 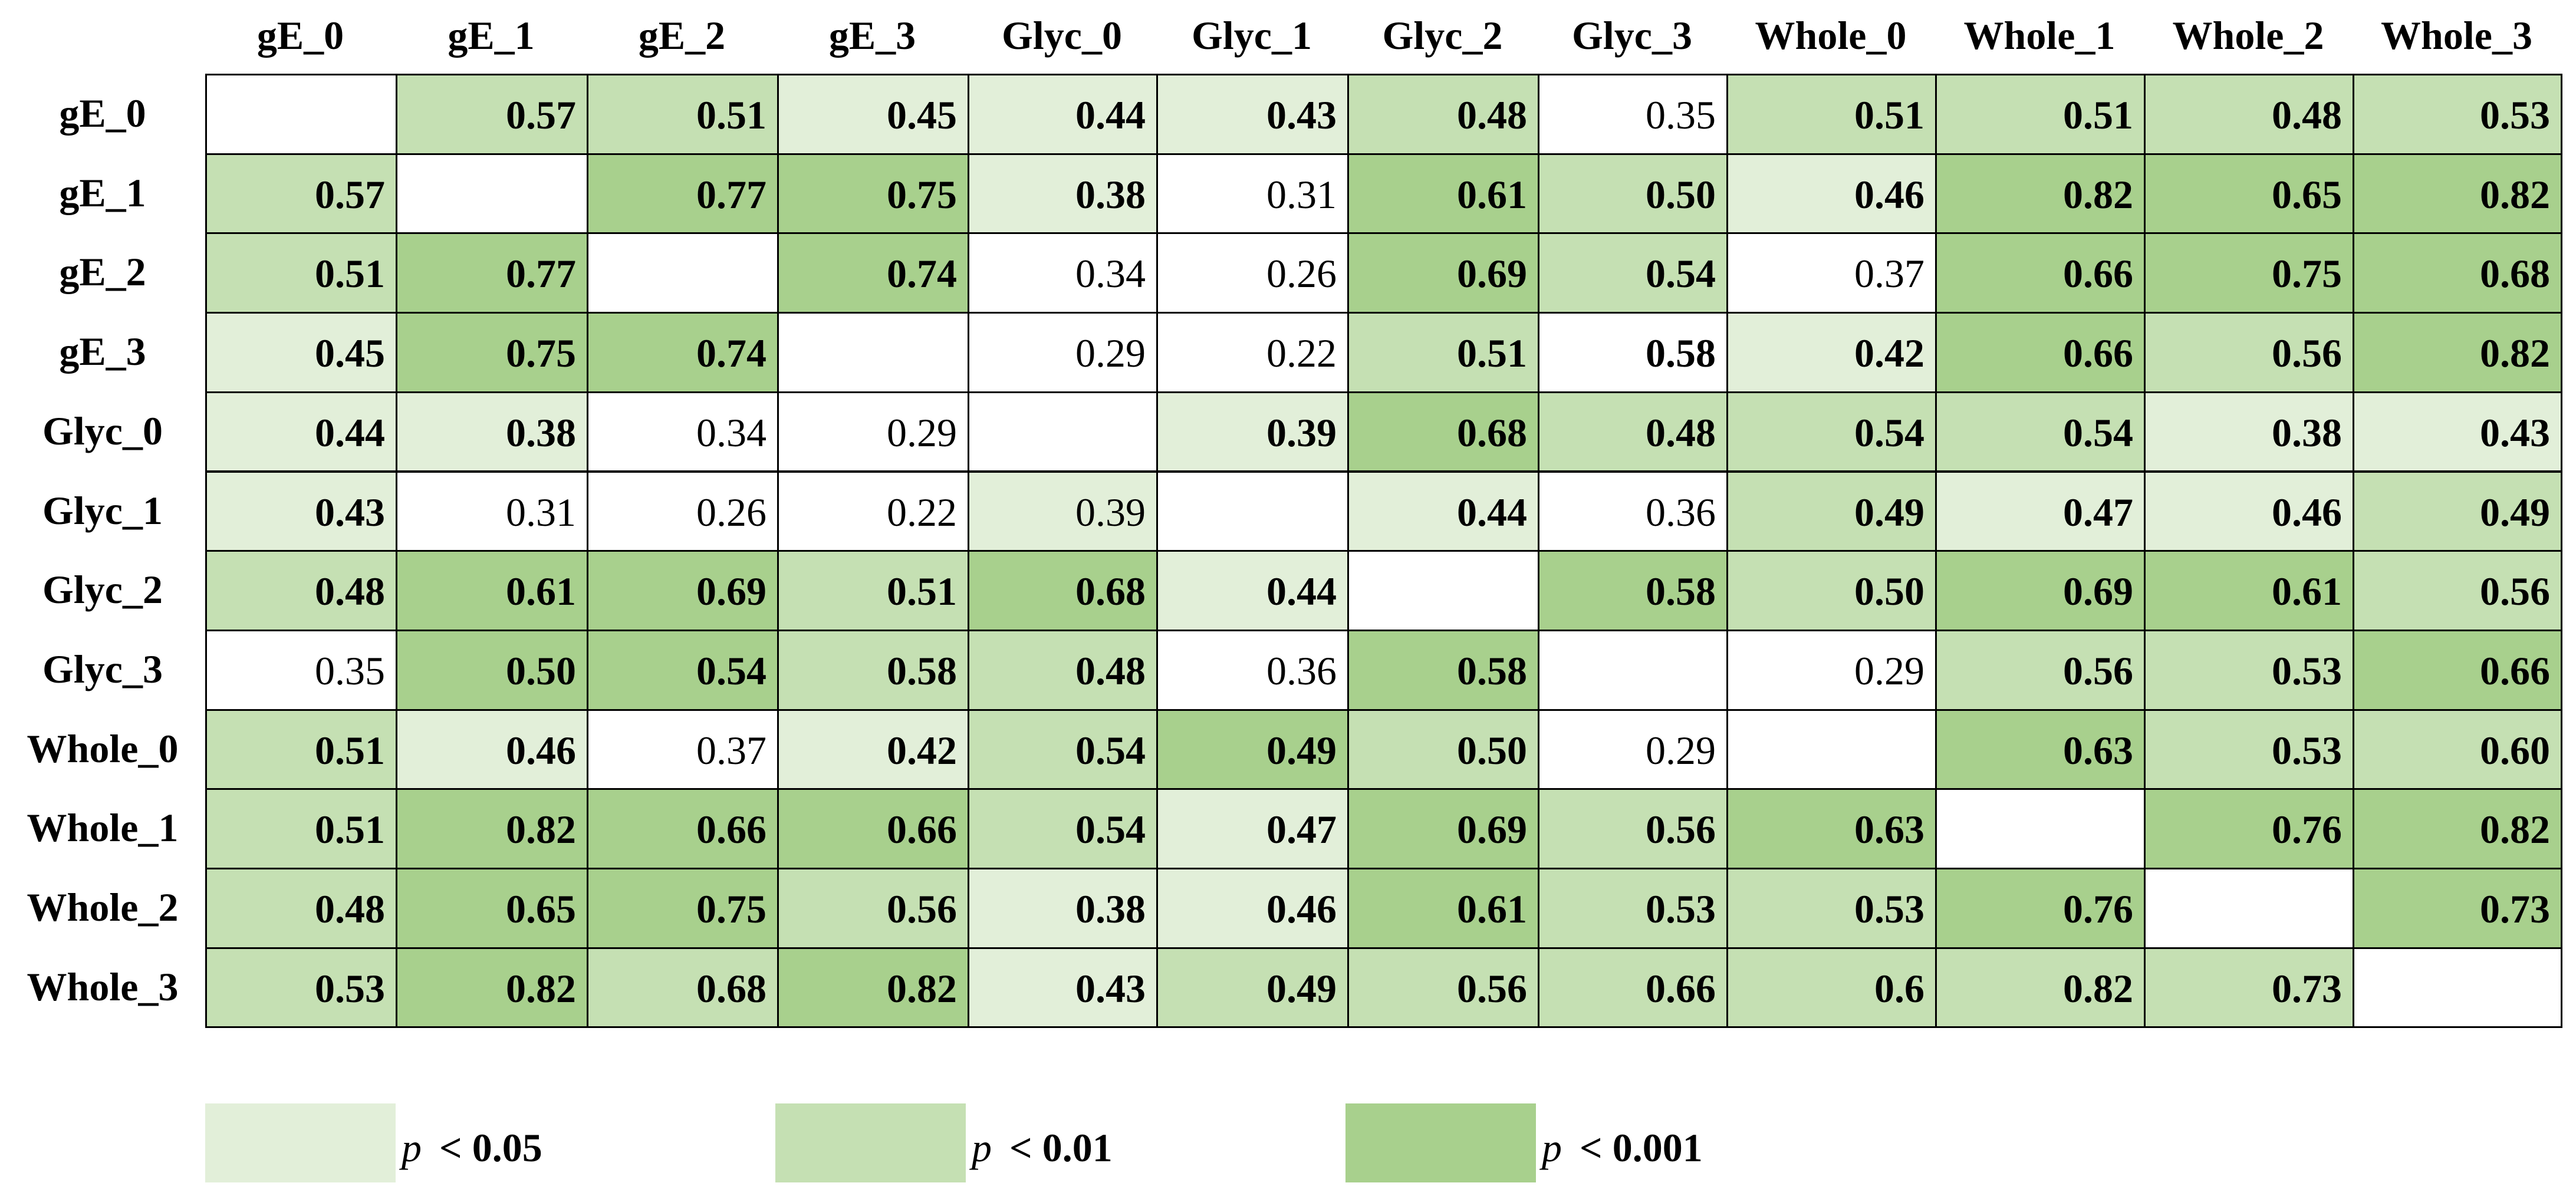 I want to click on row-label: Whole_0, so click(x=103, y=748).